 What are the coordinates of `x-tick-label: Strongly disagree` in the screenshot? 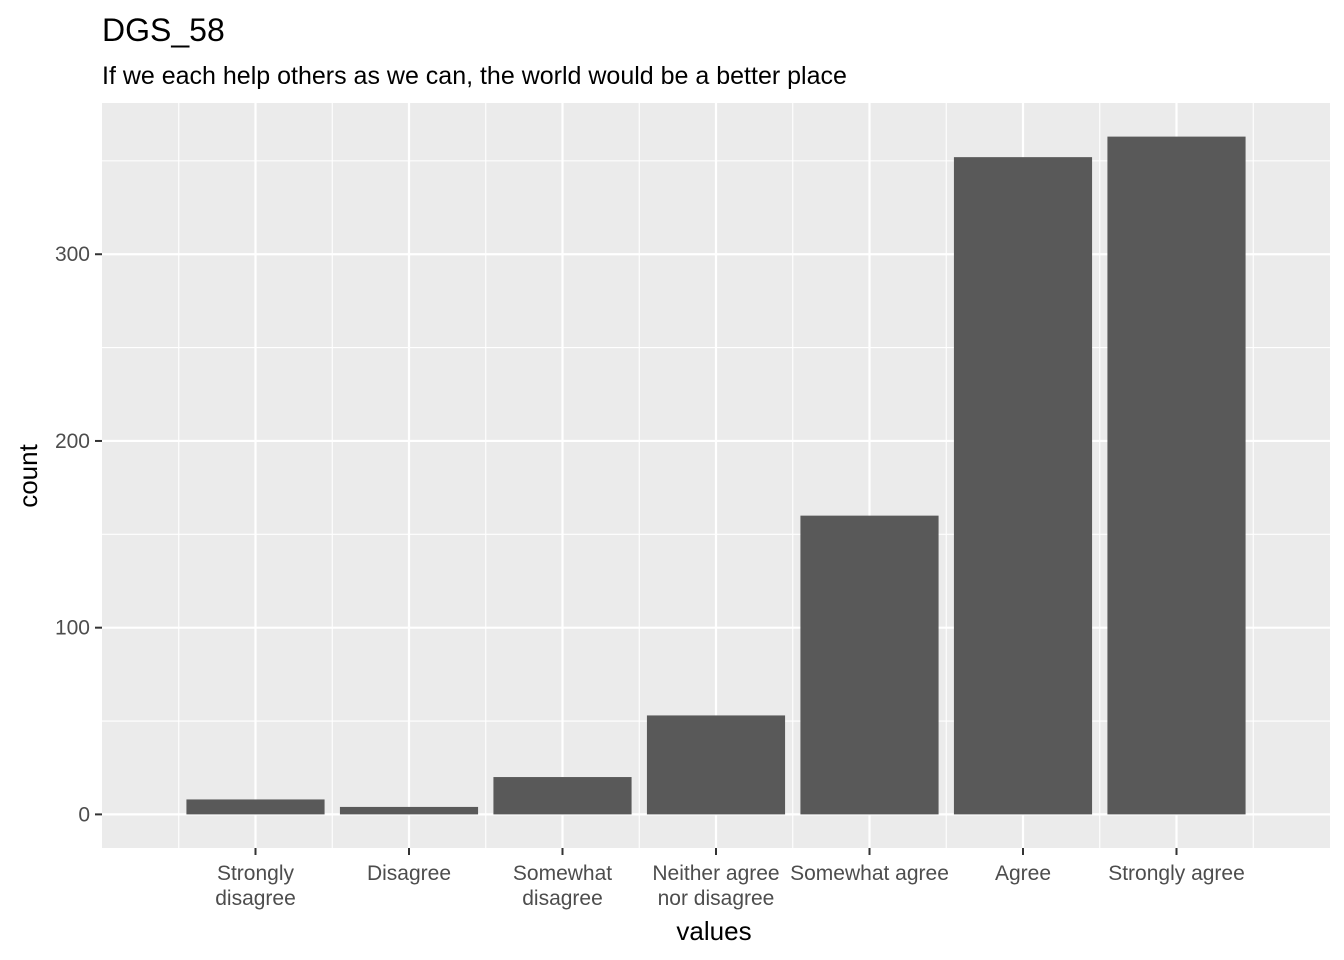 It's located at (255, 886).